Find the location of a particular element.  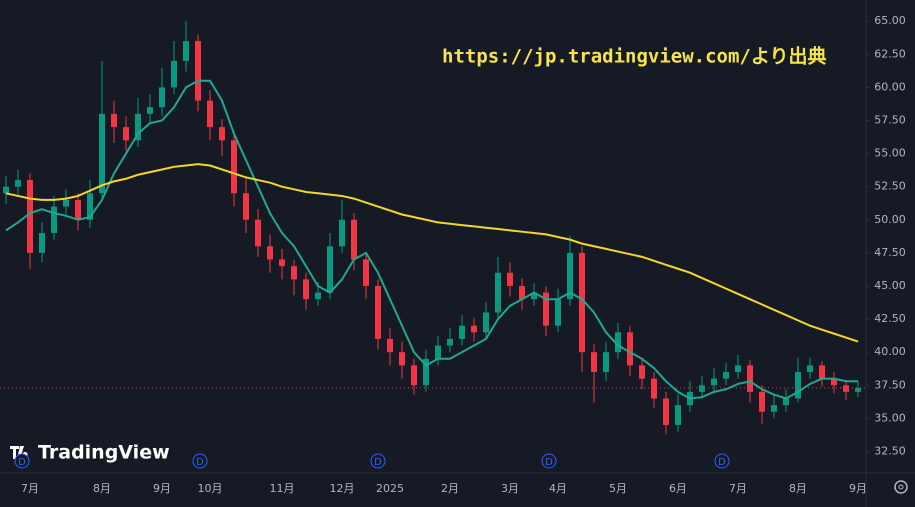

y-tick-label: 42.50 is located at coordinates (890, 318).